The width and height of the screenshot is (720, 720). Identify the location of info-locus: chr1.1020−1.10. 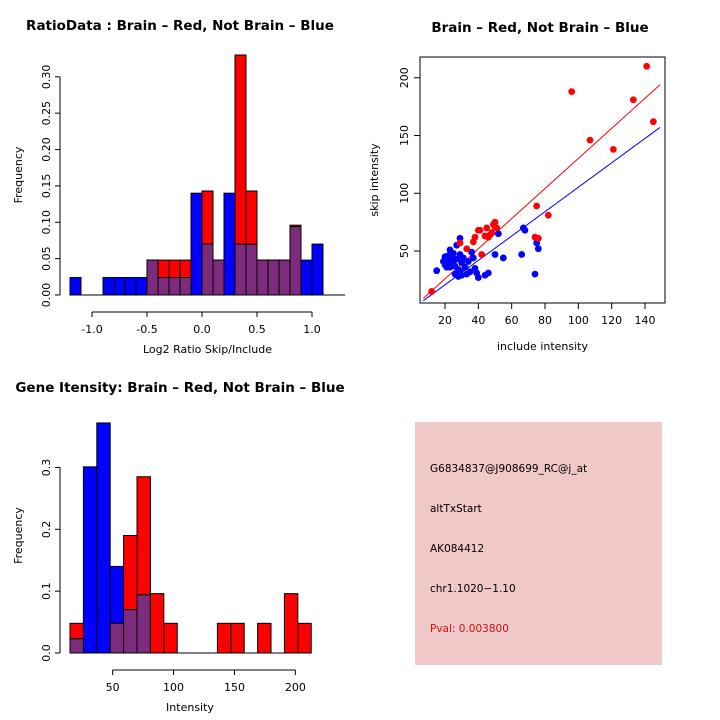
(473, 589).